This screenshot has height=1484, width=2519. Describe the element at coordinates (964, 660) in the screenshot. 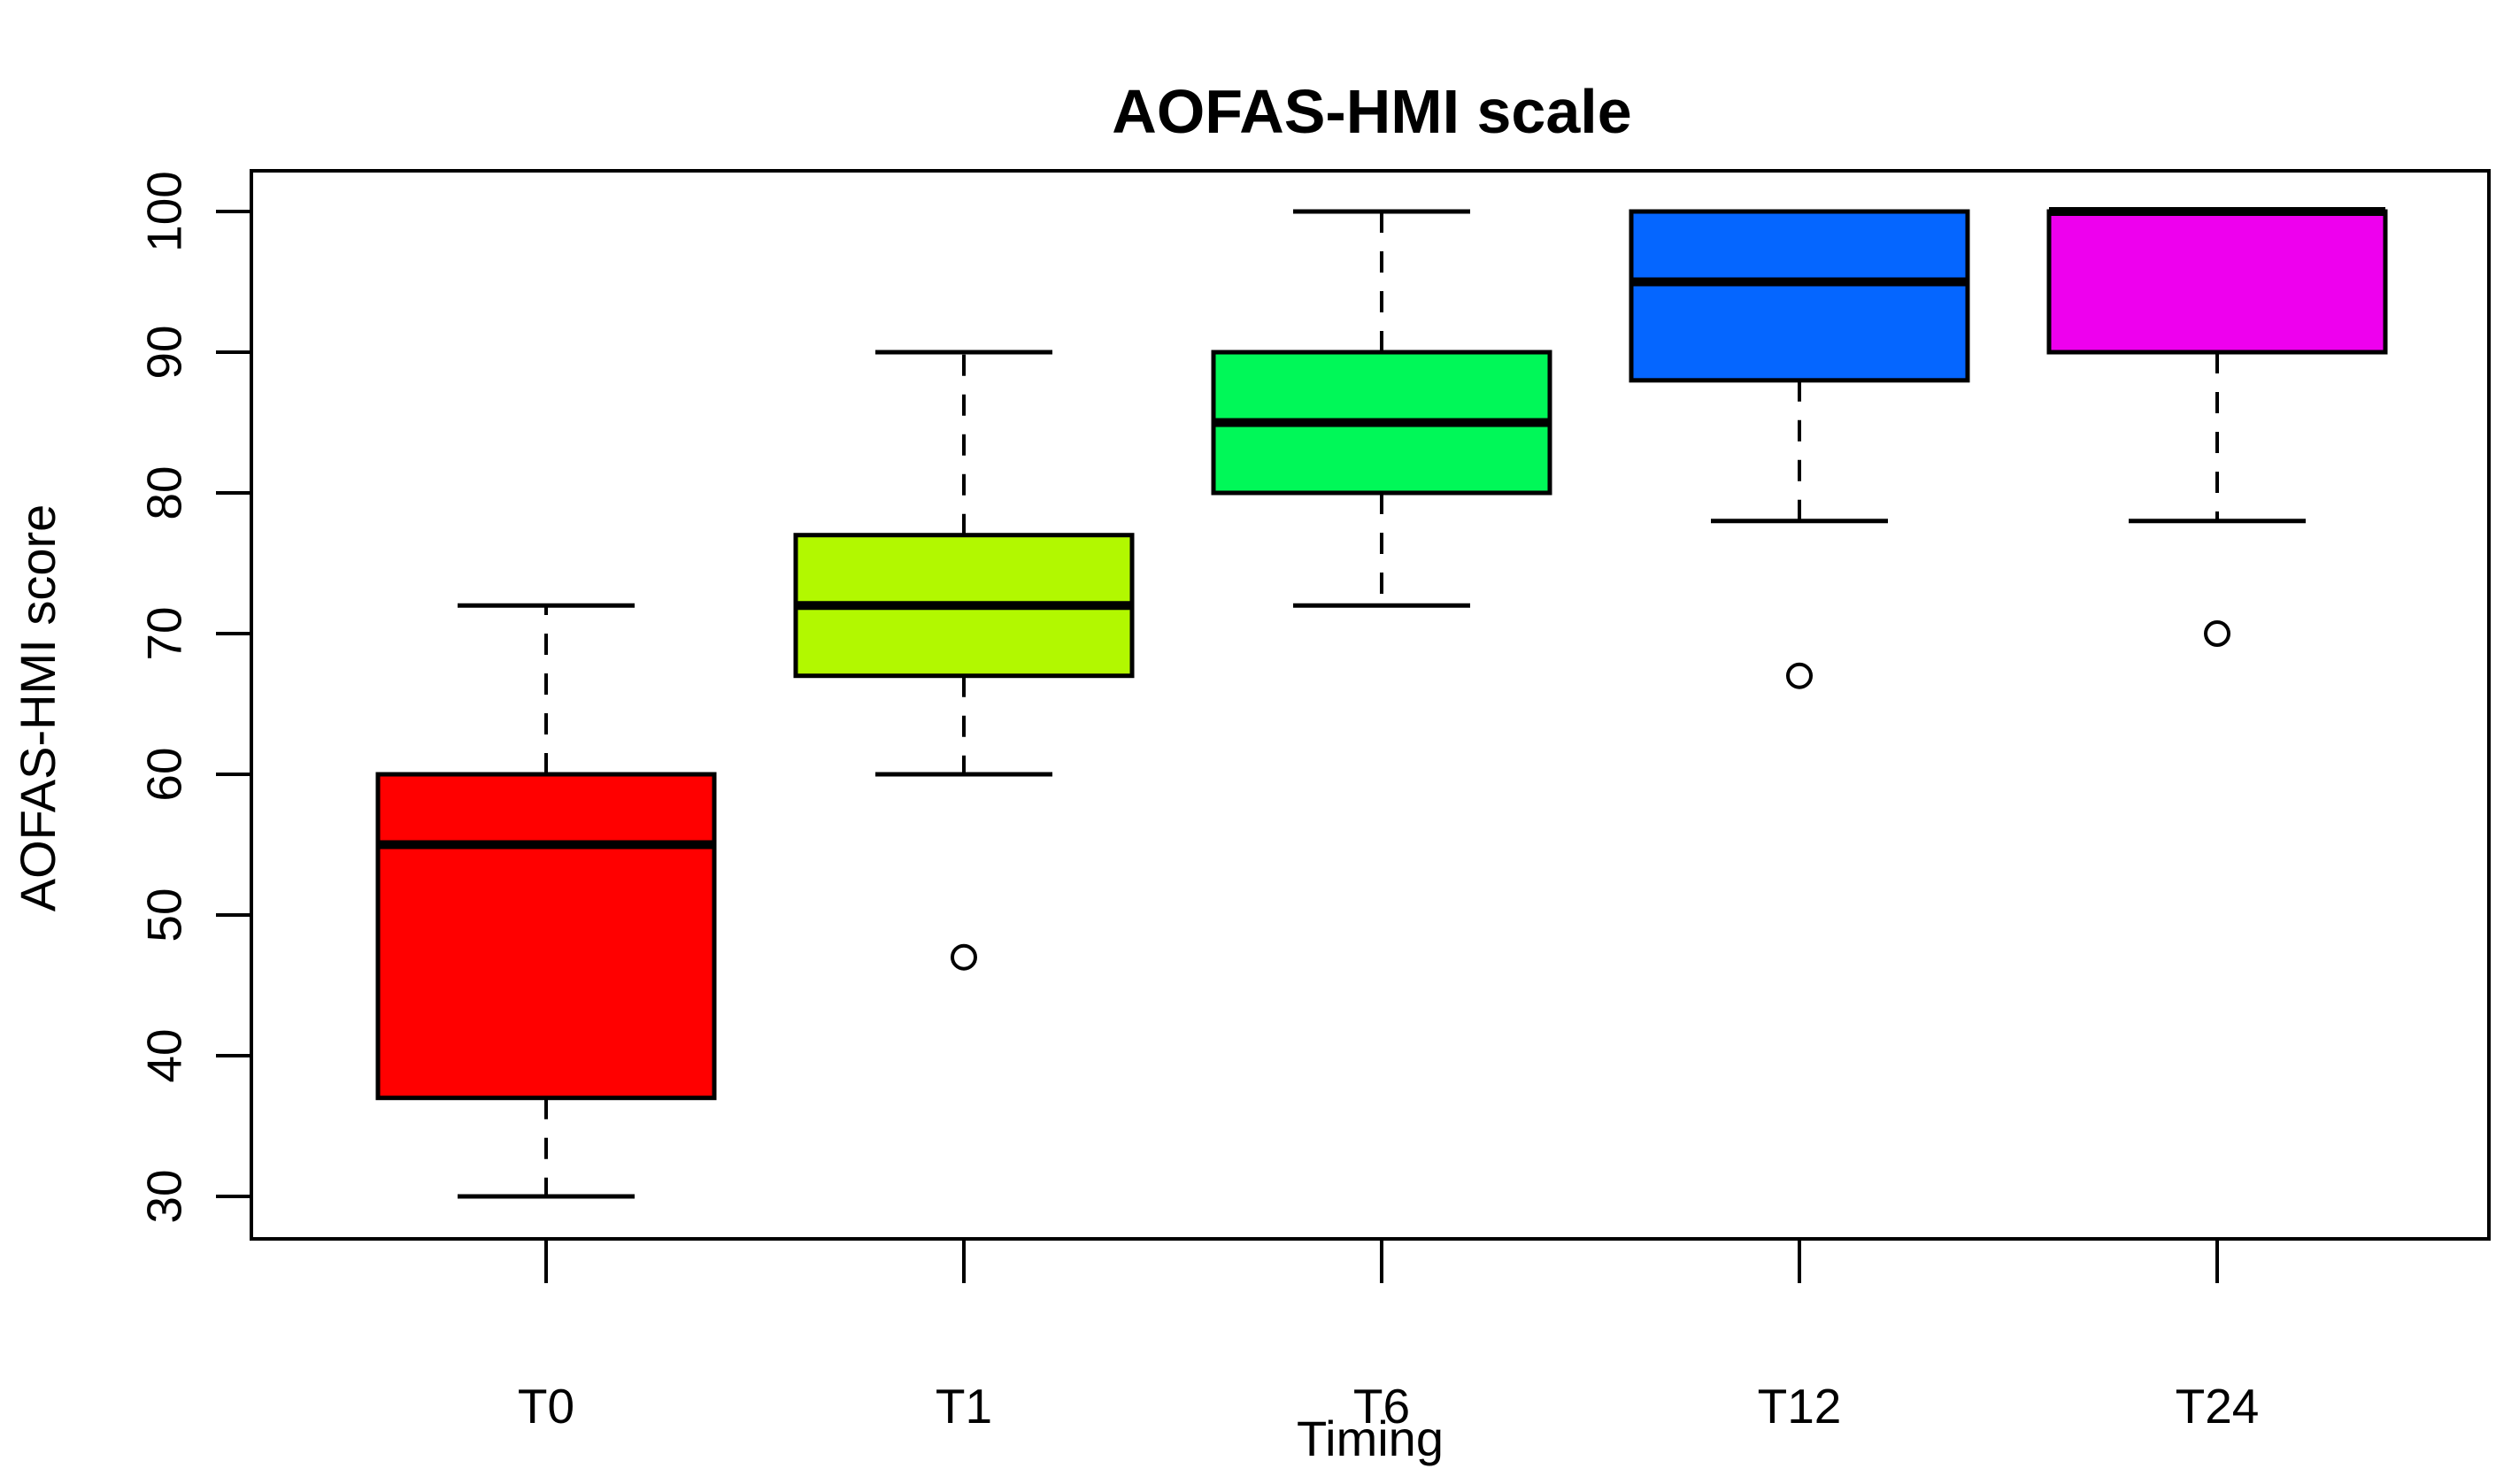

I see `boxplot-group-T1` at that location.